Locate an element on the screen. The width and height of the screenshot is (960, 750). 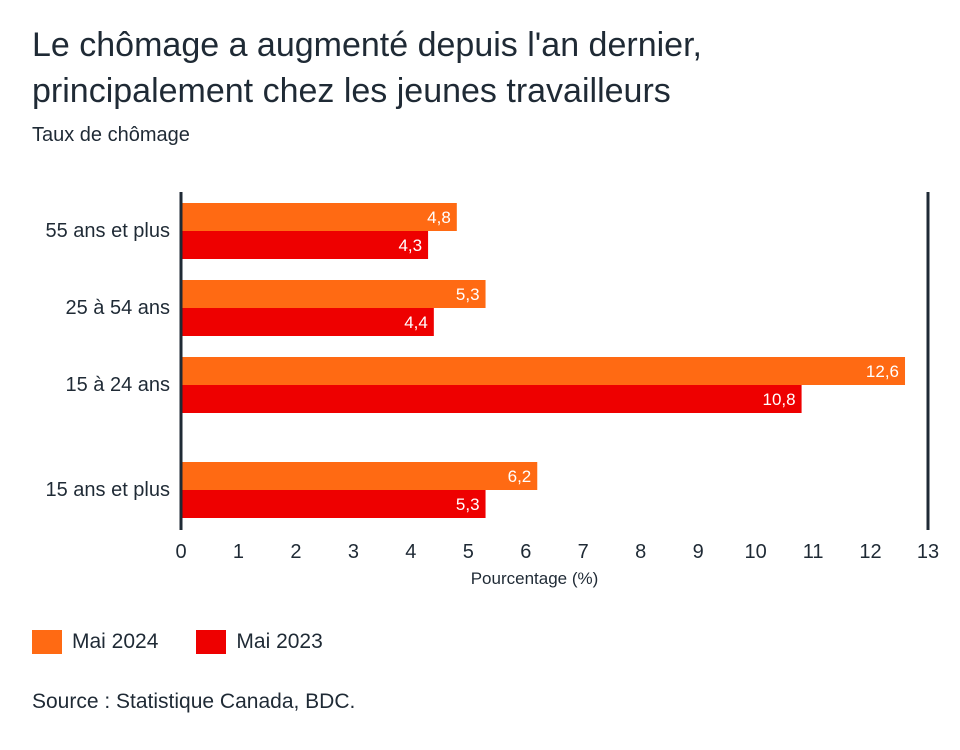
x-tick-label-13: 13 is located at coordinates (928, 552).